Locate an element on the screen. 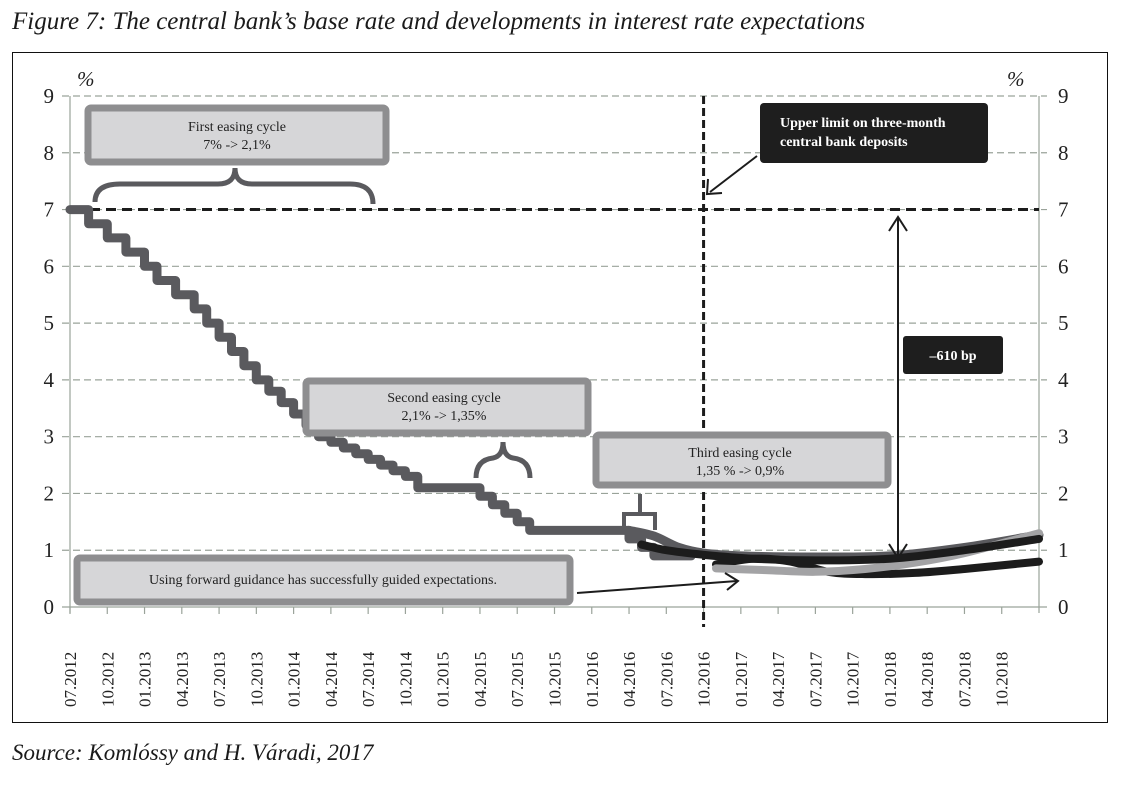 This screenshot has height=800, width=1124. x-tick-label: 04.2018 is located at coordinates (927, 679).